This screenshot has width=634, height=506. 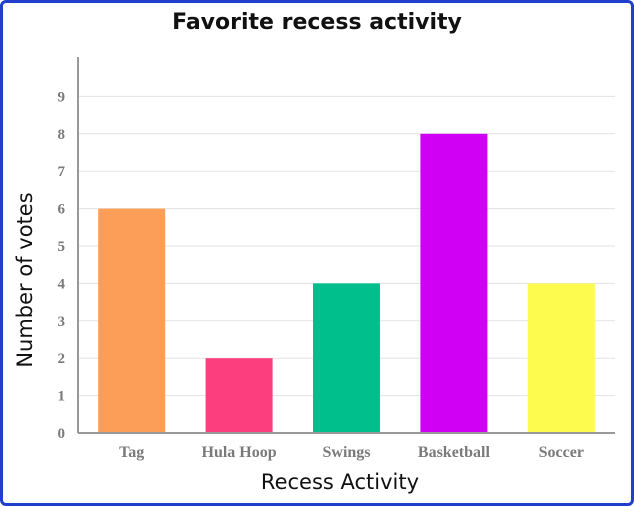 I want to click on x-tick-label: Basketball, so click(x=454, y=452).